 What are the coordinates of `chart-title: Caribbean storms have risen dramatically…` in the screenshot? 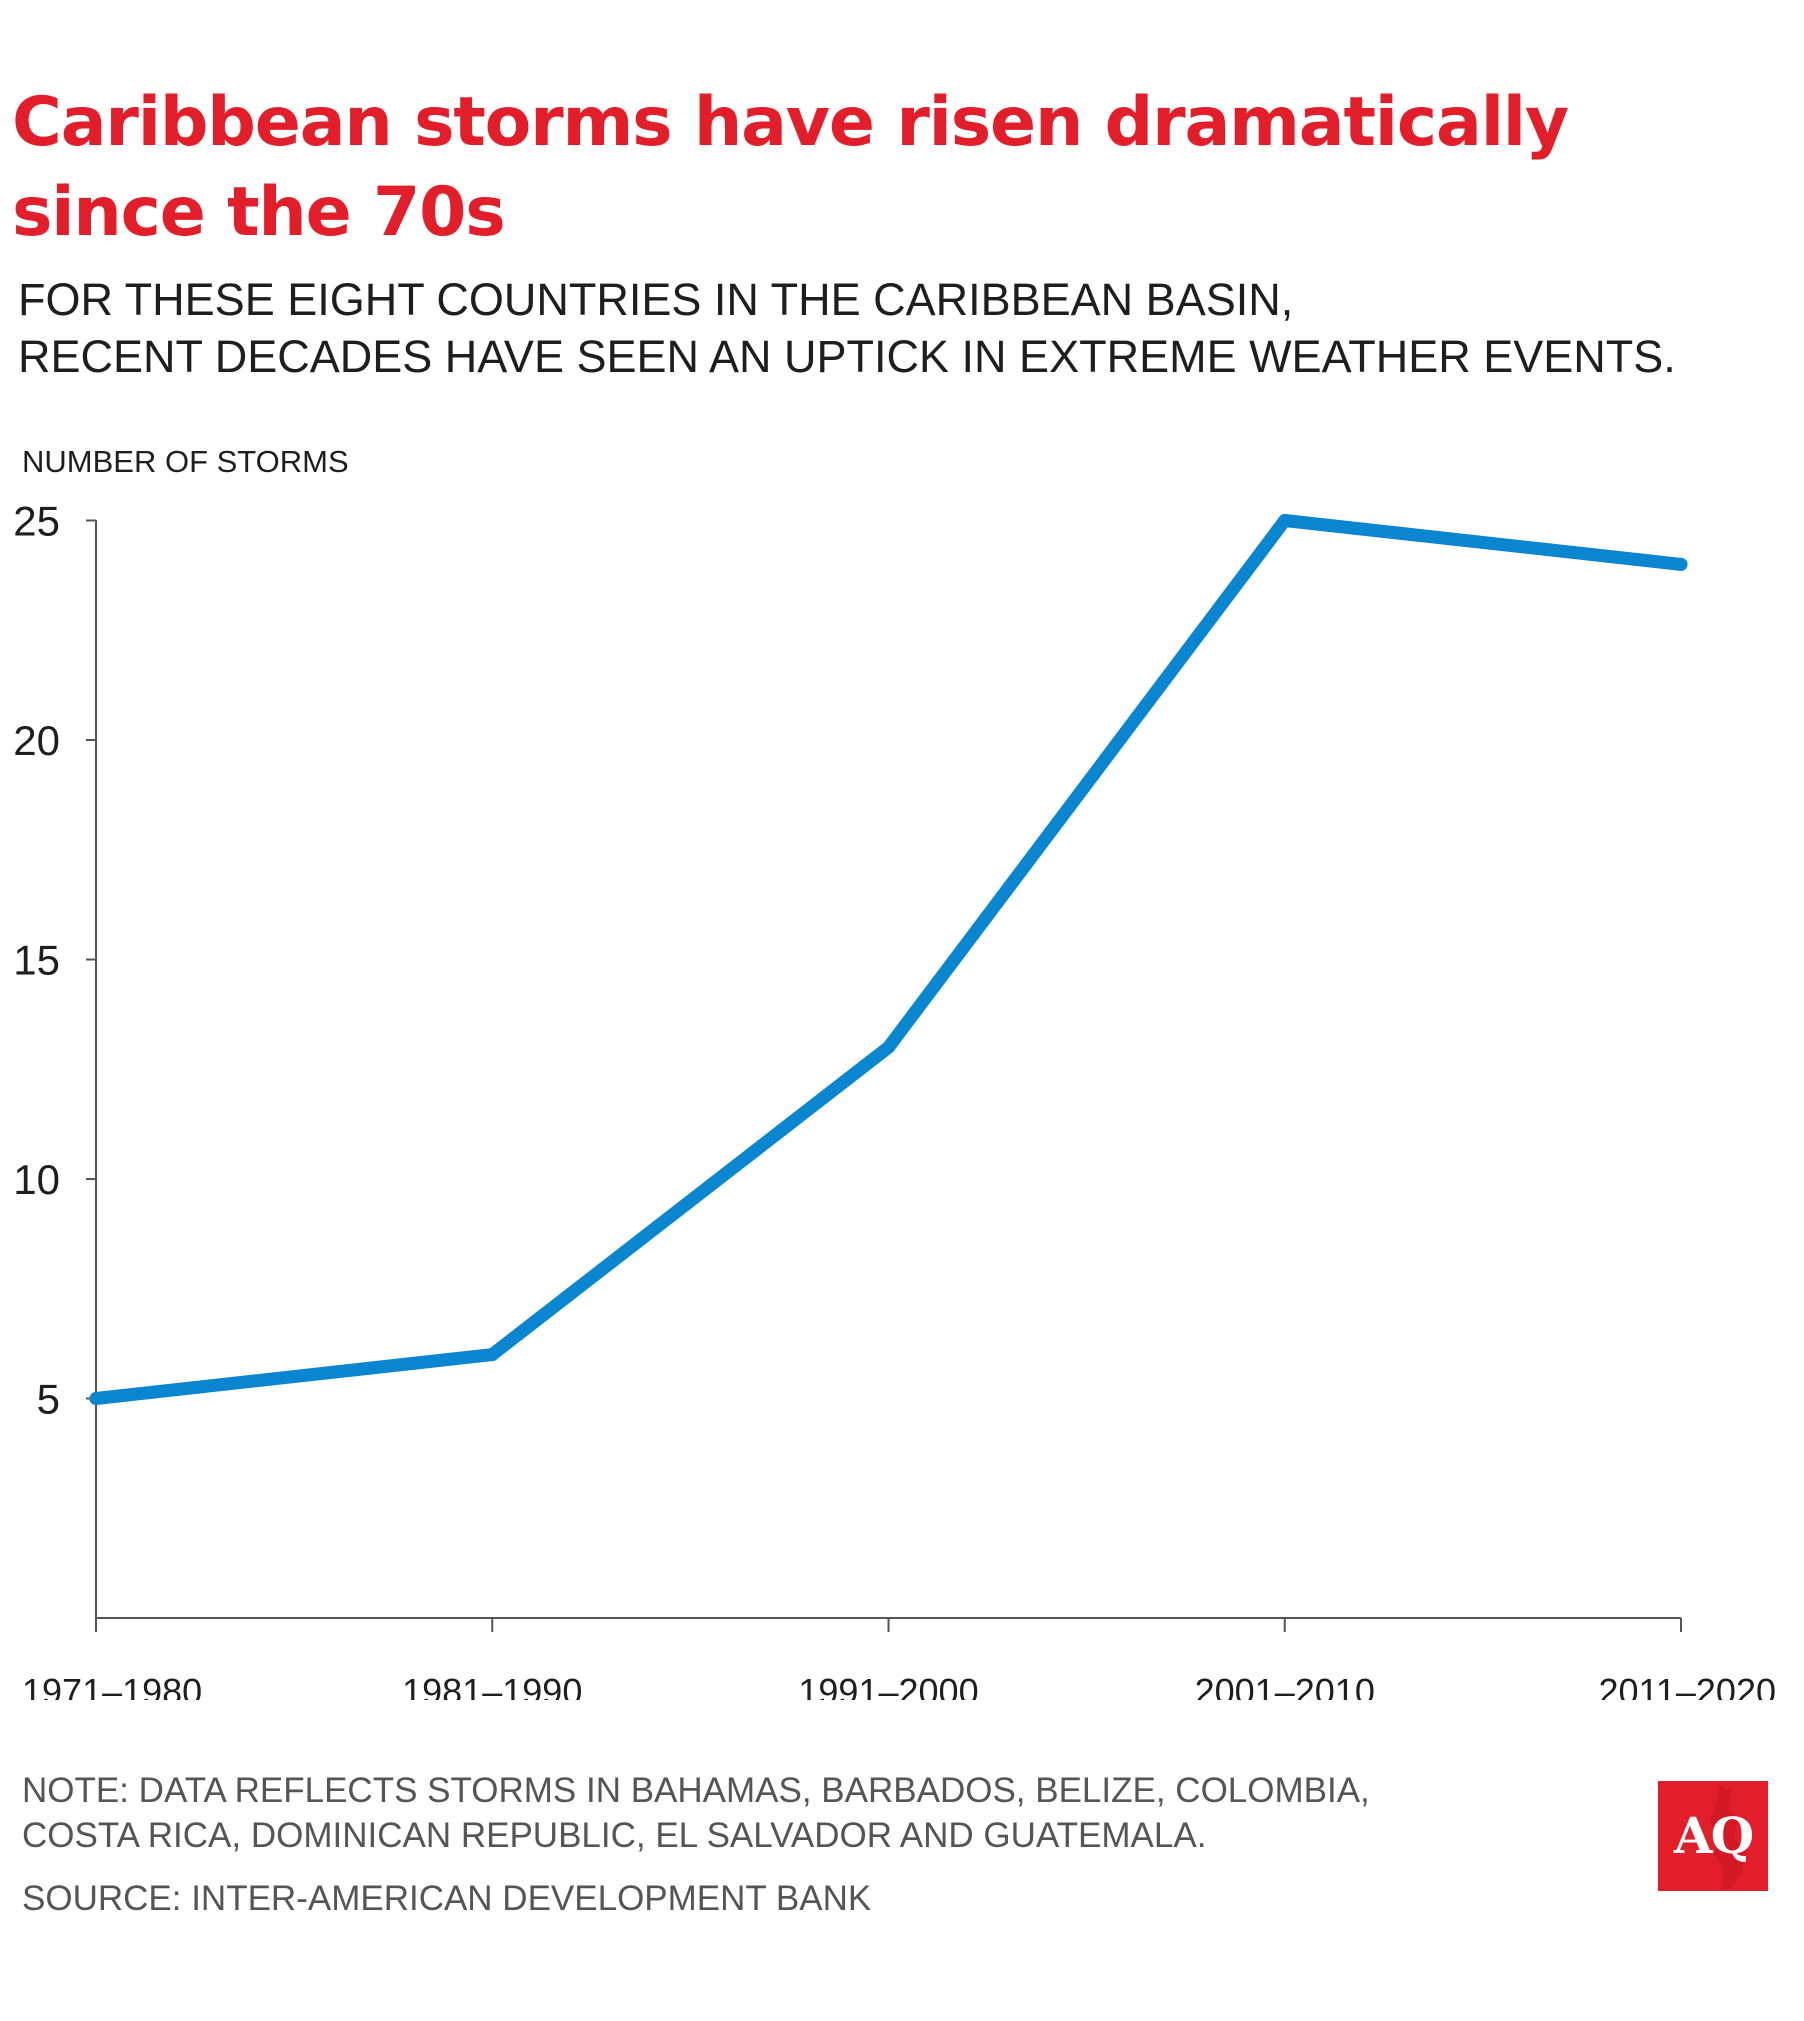 It's located at (790, 167).